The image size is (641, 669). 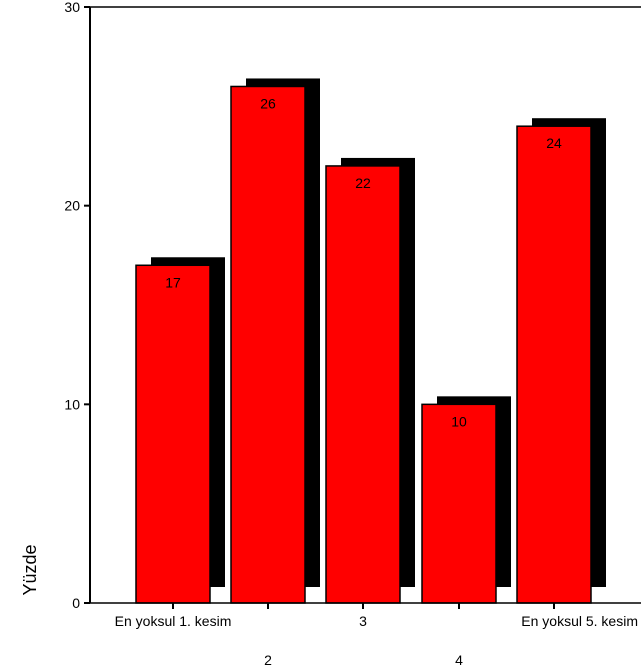 I want to click on bar-data-label: 26, so click(x=268, y=103).